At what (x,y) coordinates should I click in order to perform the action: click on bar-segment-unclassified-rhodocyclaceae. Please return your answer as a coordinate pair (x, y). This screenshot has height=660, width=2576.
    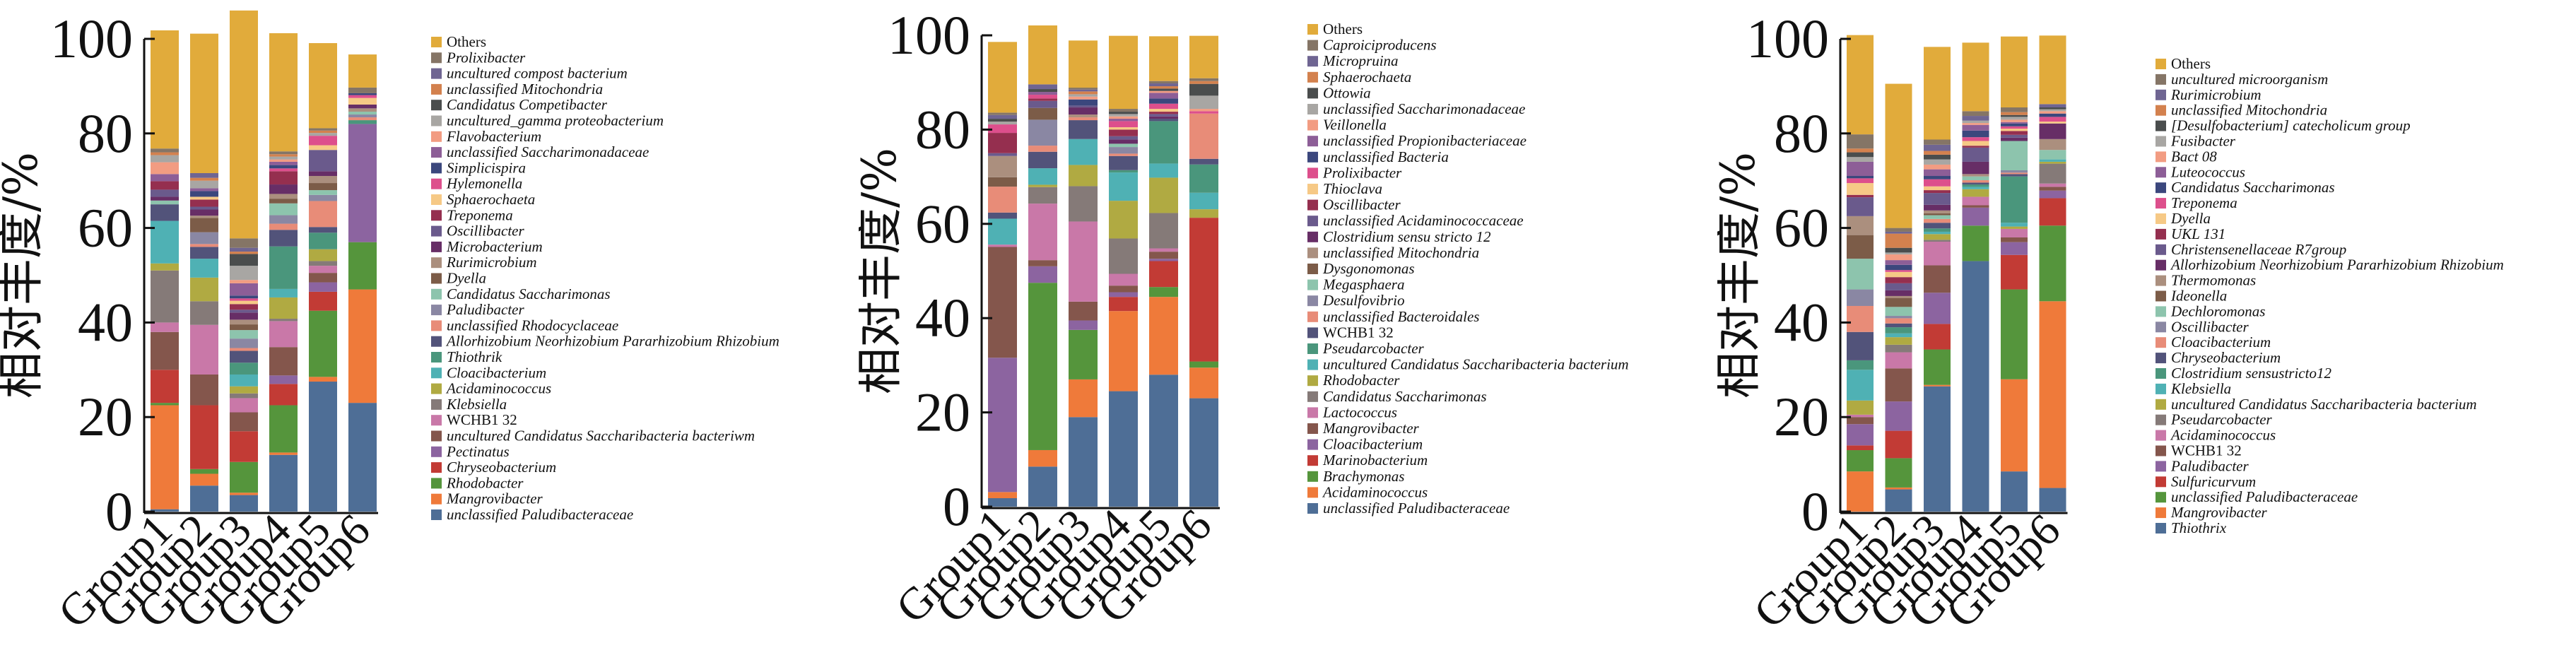
    Looking at the image, I should click on (362, 118).